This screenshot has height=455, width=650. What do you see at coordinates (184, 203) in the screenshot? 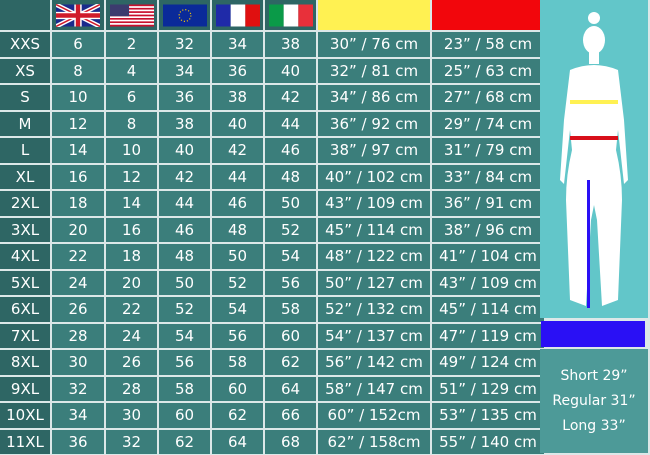
I see `cell-eu: 44` at bounding box center [184, 203].